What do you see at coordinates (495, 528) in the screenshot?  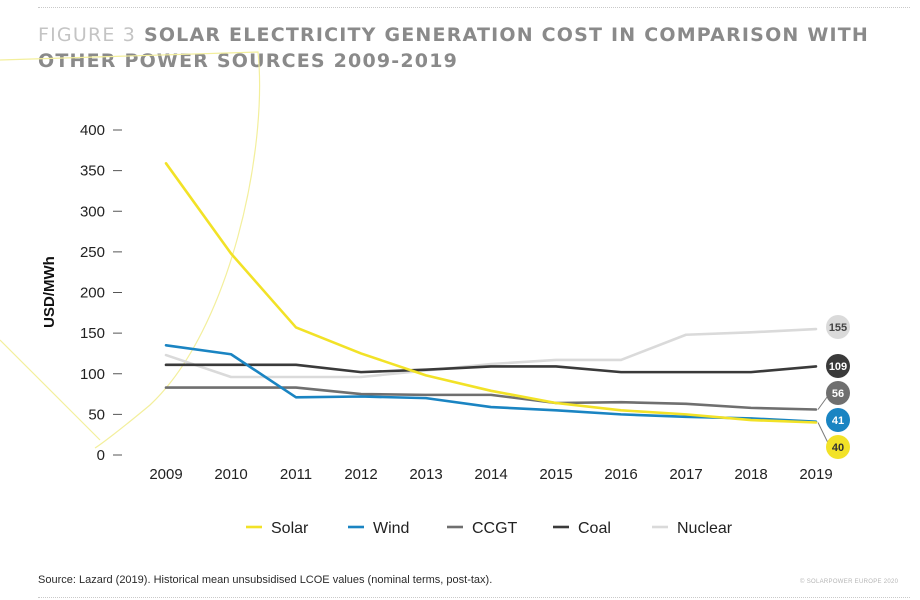 I see `legend-label: CCGT` at bounding box center [495, 528].